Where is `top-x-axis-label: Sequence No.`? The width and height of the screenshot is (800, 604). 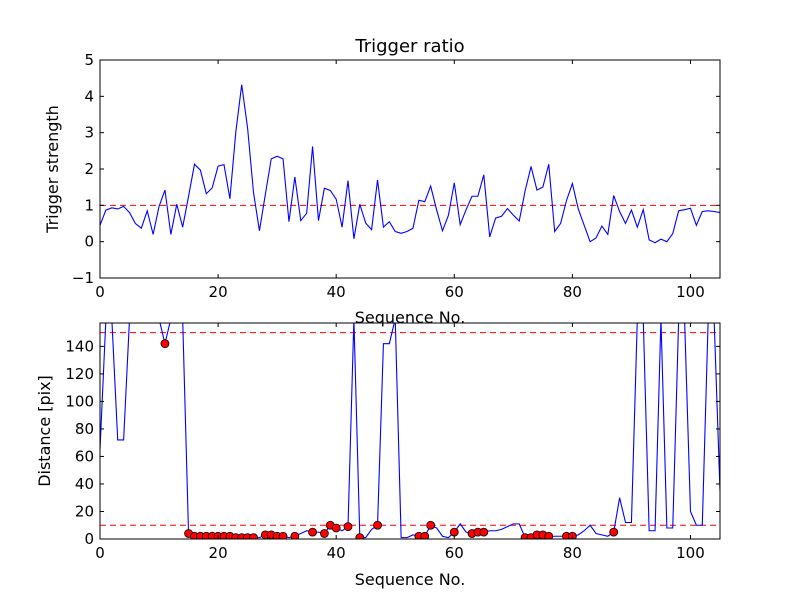 top-x-axis-label: Sequence No. is located at coordinates (410, 317).